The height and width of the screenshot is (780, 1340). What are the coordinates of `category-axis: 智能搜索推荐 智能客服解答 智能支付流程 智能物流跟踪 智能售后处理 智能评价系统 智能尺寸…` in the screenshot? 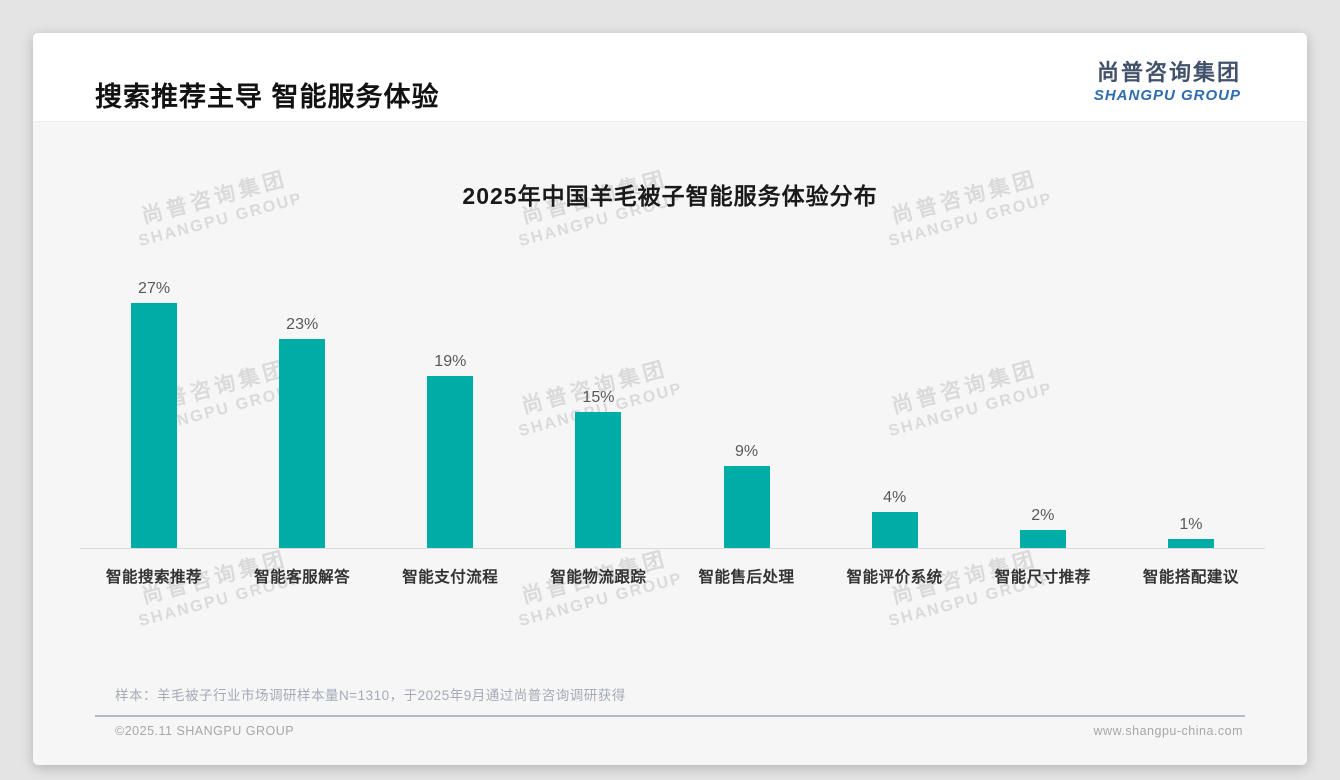 It's located at (672, 576).